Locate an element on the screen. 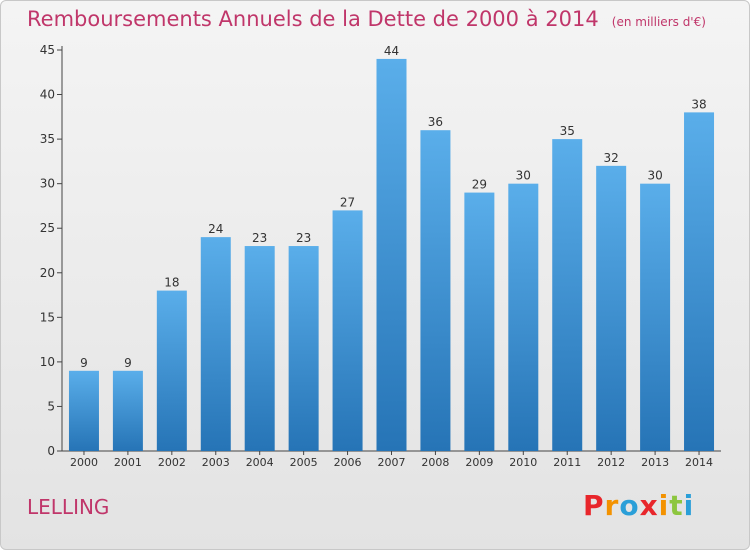 This screenshot has width=750, height=550. bar-2001 is located at coordinates (127, 410).